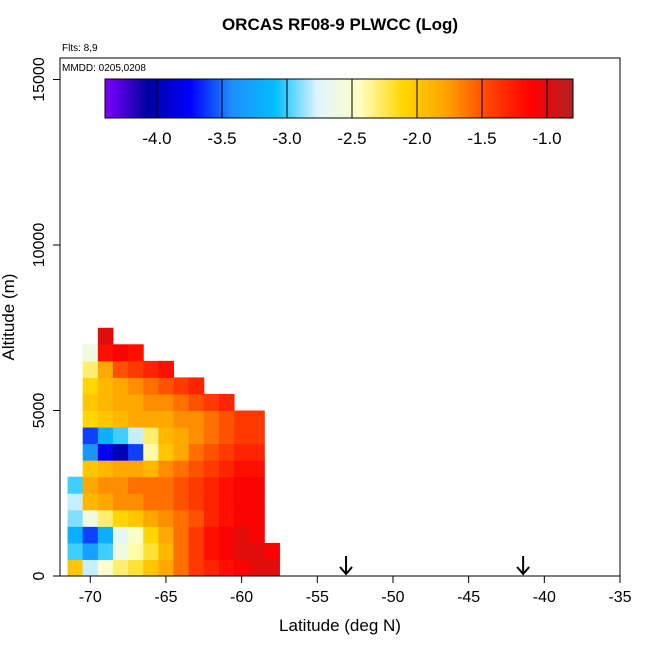 This screenshot has height=655, width=650. Describe the element at coordinates (351, 138) in the screenshot. I see `colorbar-tick-label: -2.5` at that location.